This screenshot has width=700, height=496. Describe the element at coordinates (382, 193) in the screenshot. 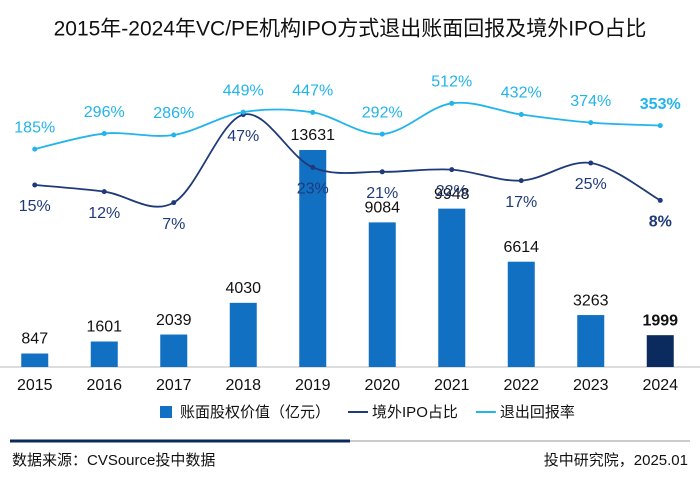

I see `line-label: 21%` at that location.